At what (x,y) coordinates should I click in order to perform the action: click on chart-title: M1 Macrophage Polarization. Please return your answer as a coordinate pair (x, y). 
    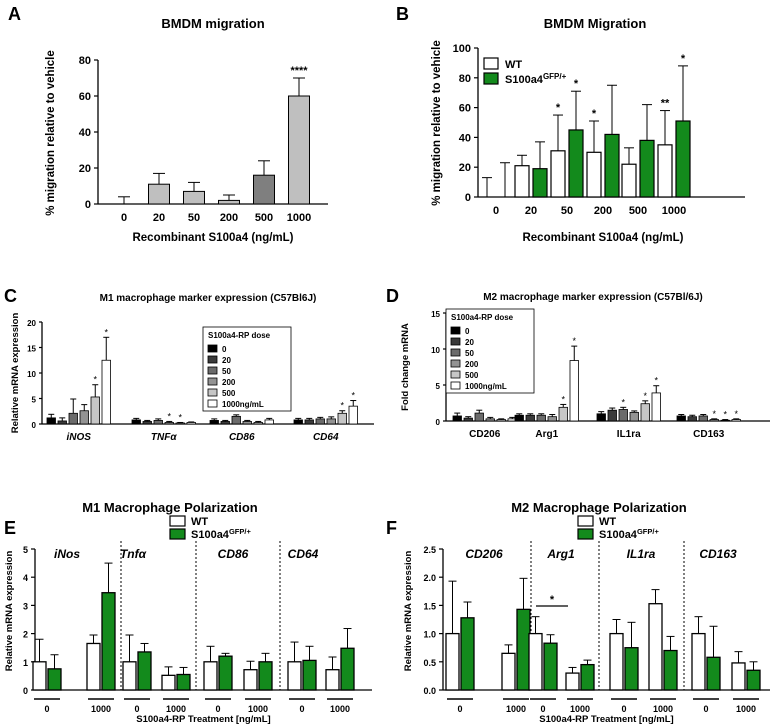
    Looking at the image, I should click on (170, 507).